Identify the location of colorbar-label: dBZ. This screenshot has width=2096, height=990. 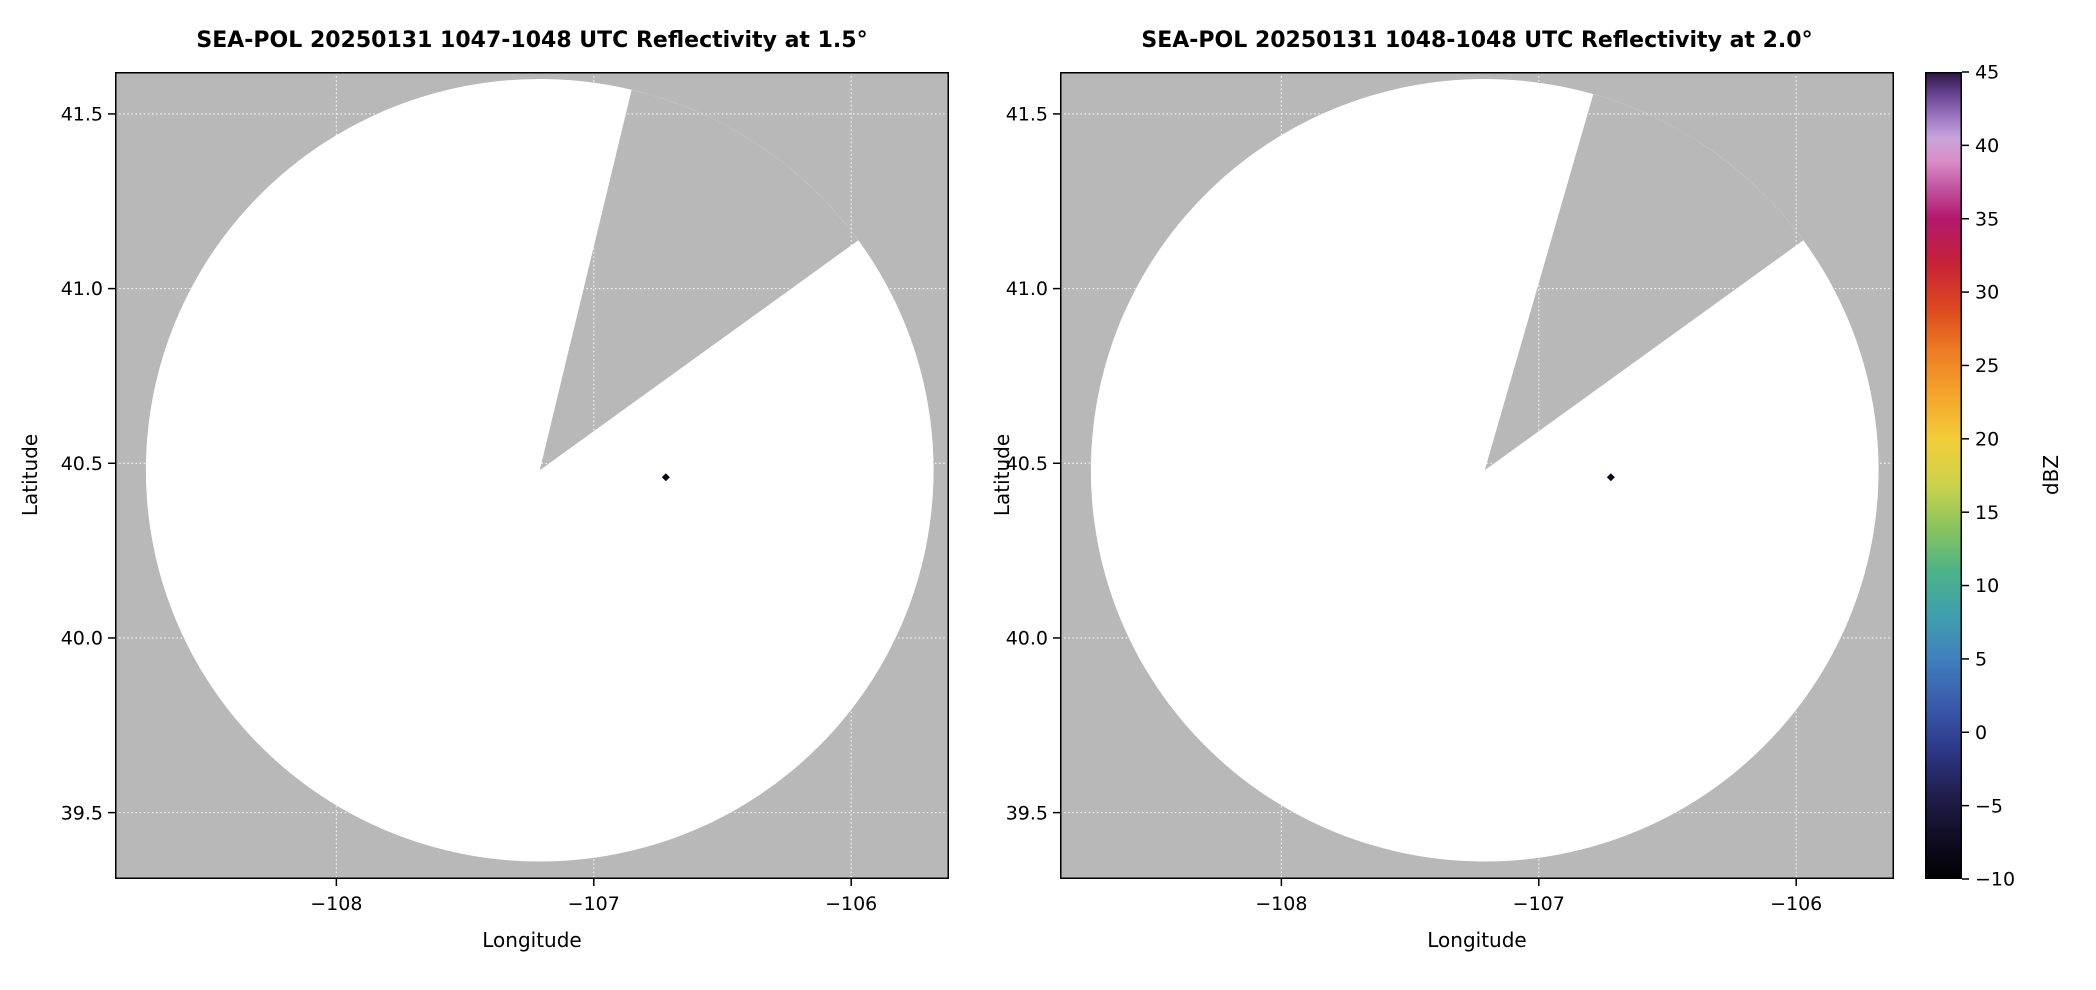
(2051, 475).